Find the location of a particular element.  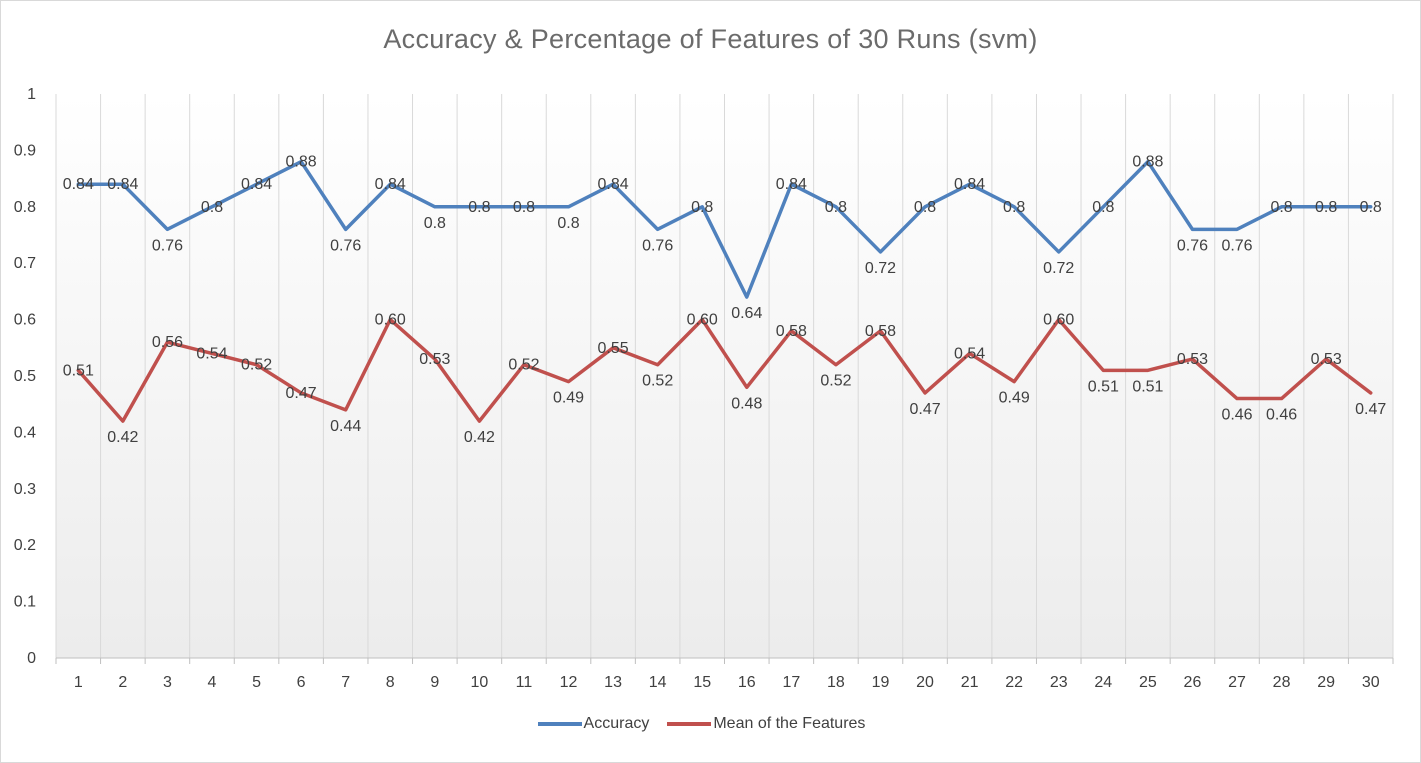

x-tick-label: 1 is located at coordinates (78, 682).